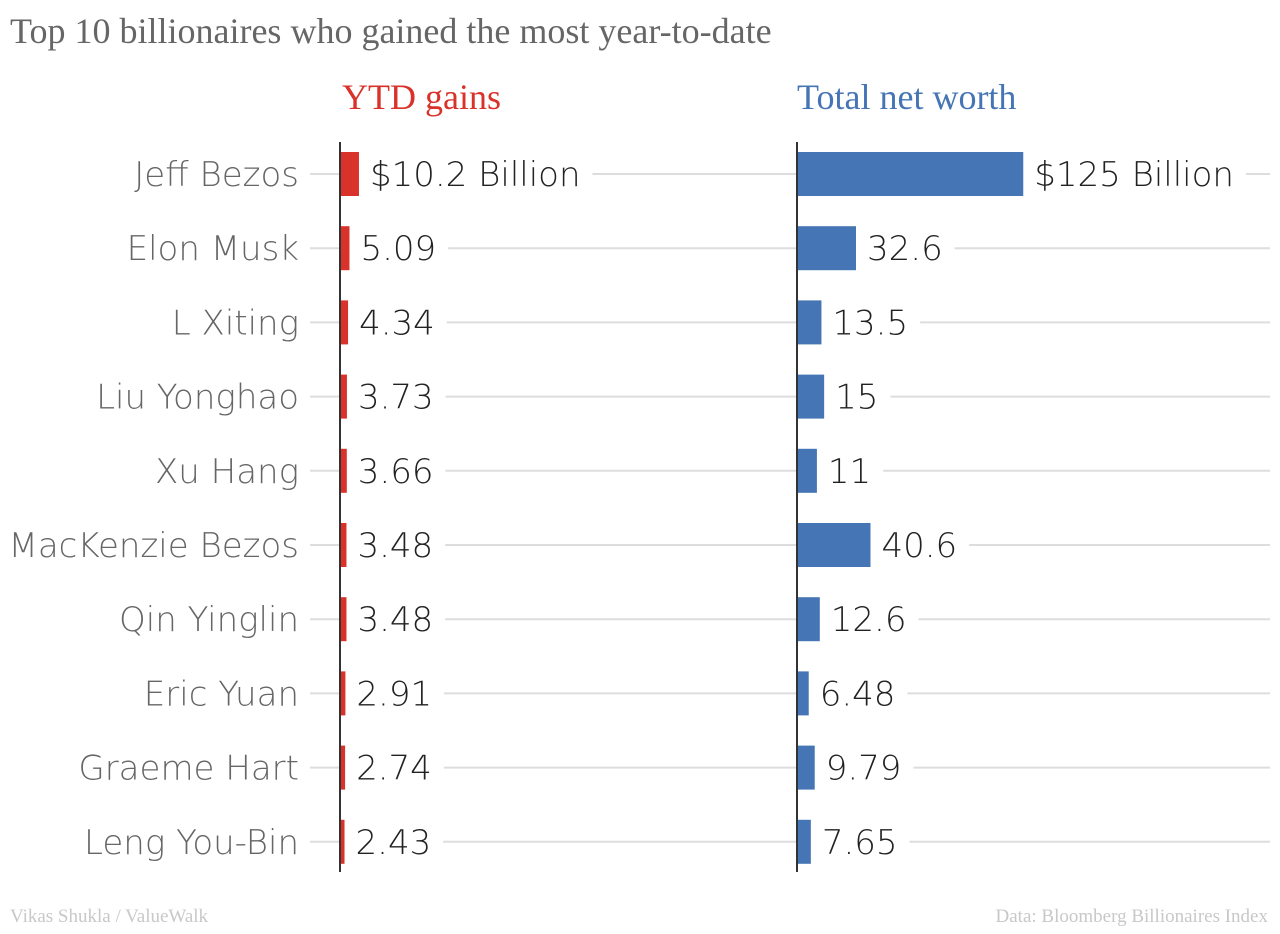 Image resolution: width=1280 pixels, height=934 pixels. What do you see at coordinates (919, 546) in the screenshot?
I see `data-label-net-worth: 40.6` at bounding box center [919, 546].